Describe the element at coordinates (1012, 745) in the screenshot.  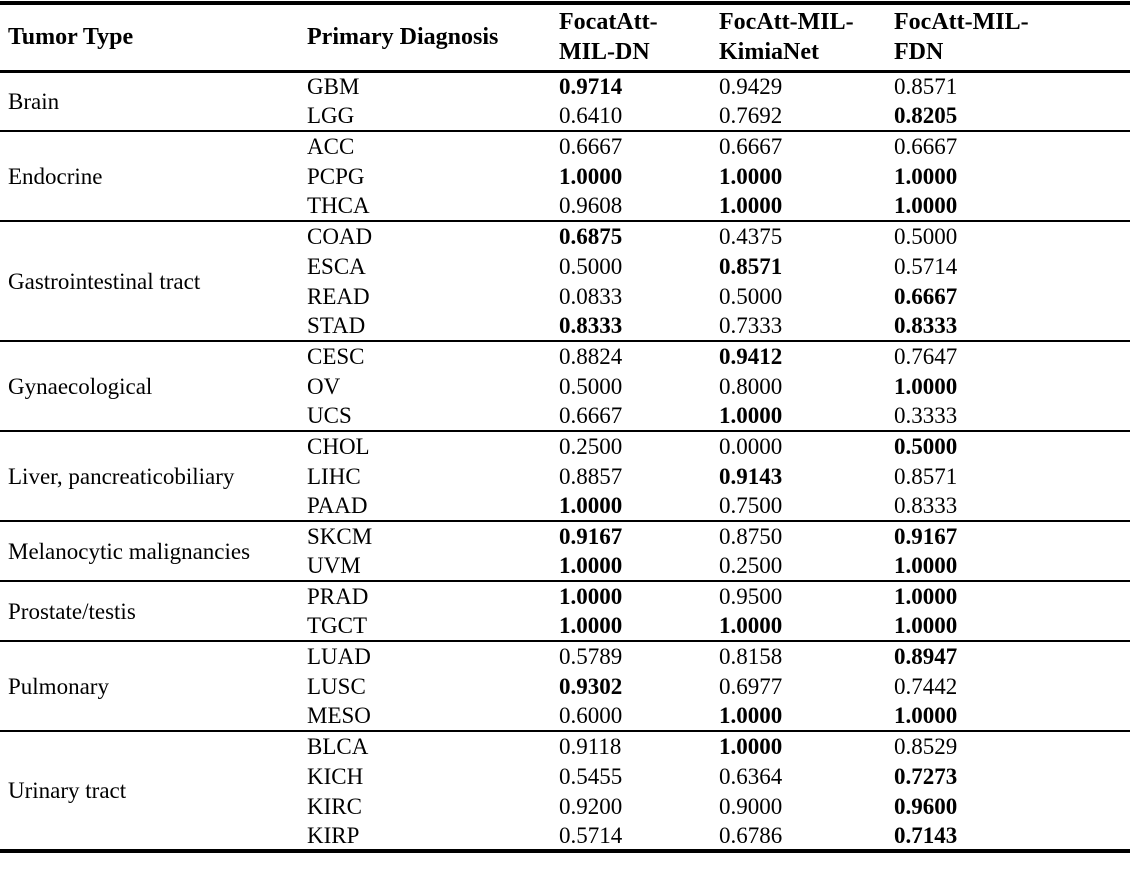
I see `score-value: 0.8529` at that location.